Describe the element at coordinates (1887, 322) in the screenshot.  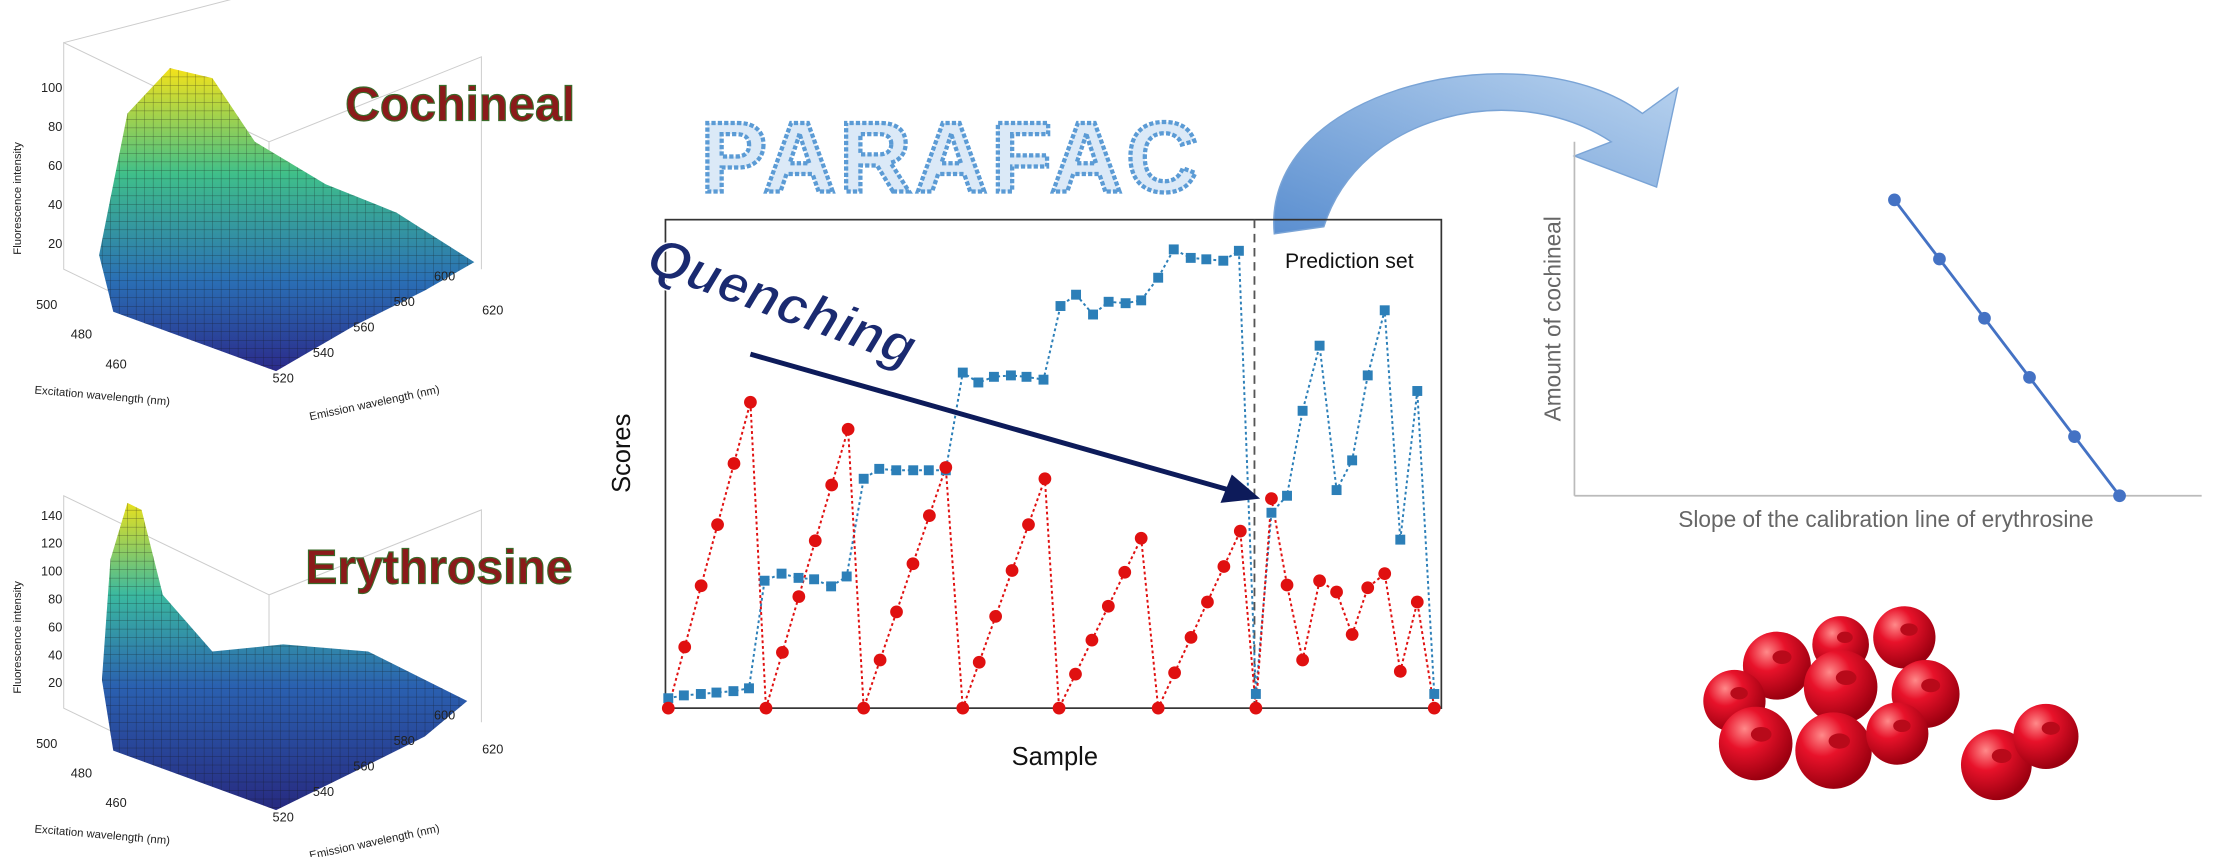
I see `calibration-plot` at that location.